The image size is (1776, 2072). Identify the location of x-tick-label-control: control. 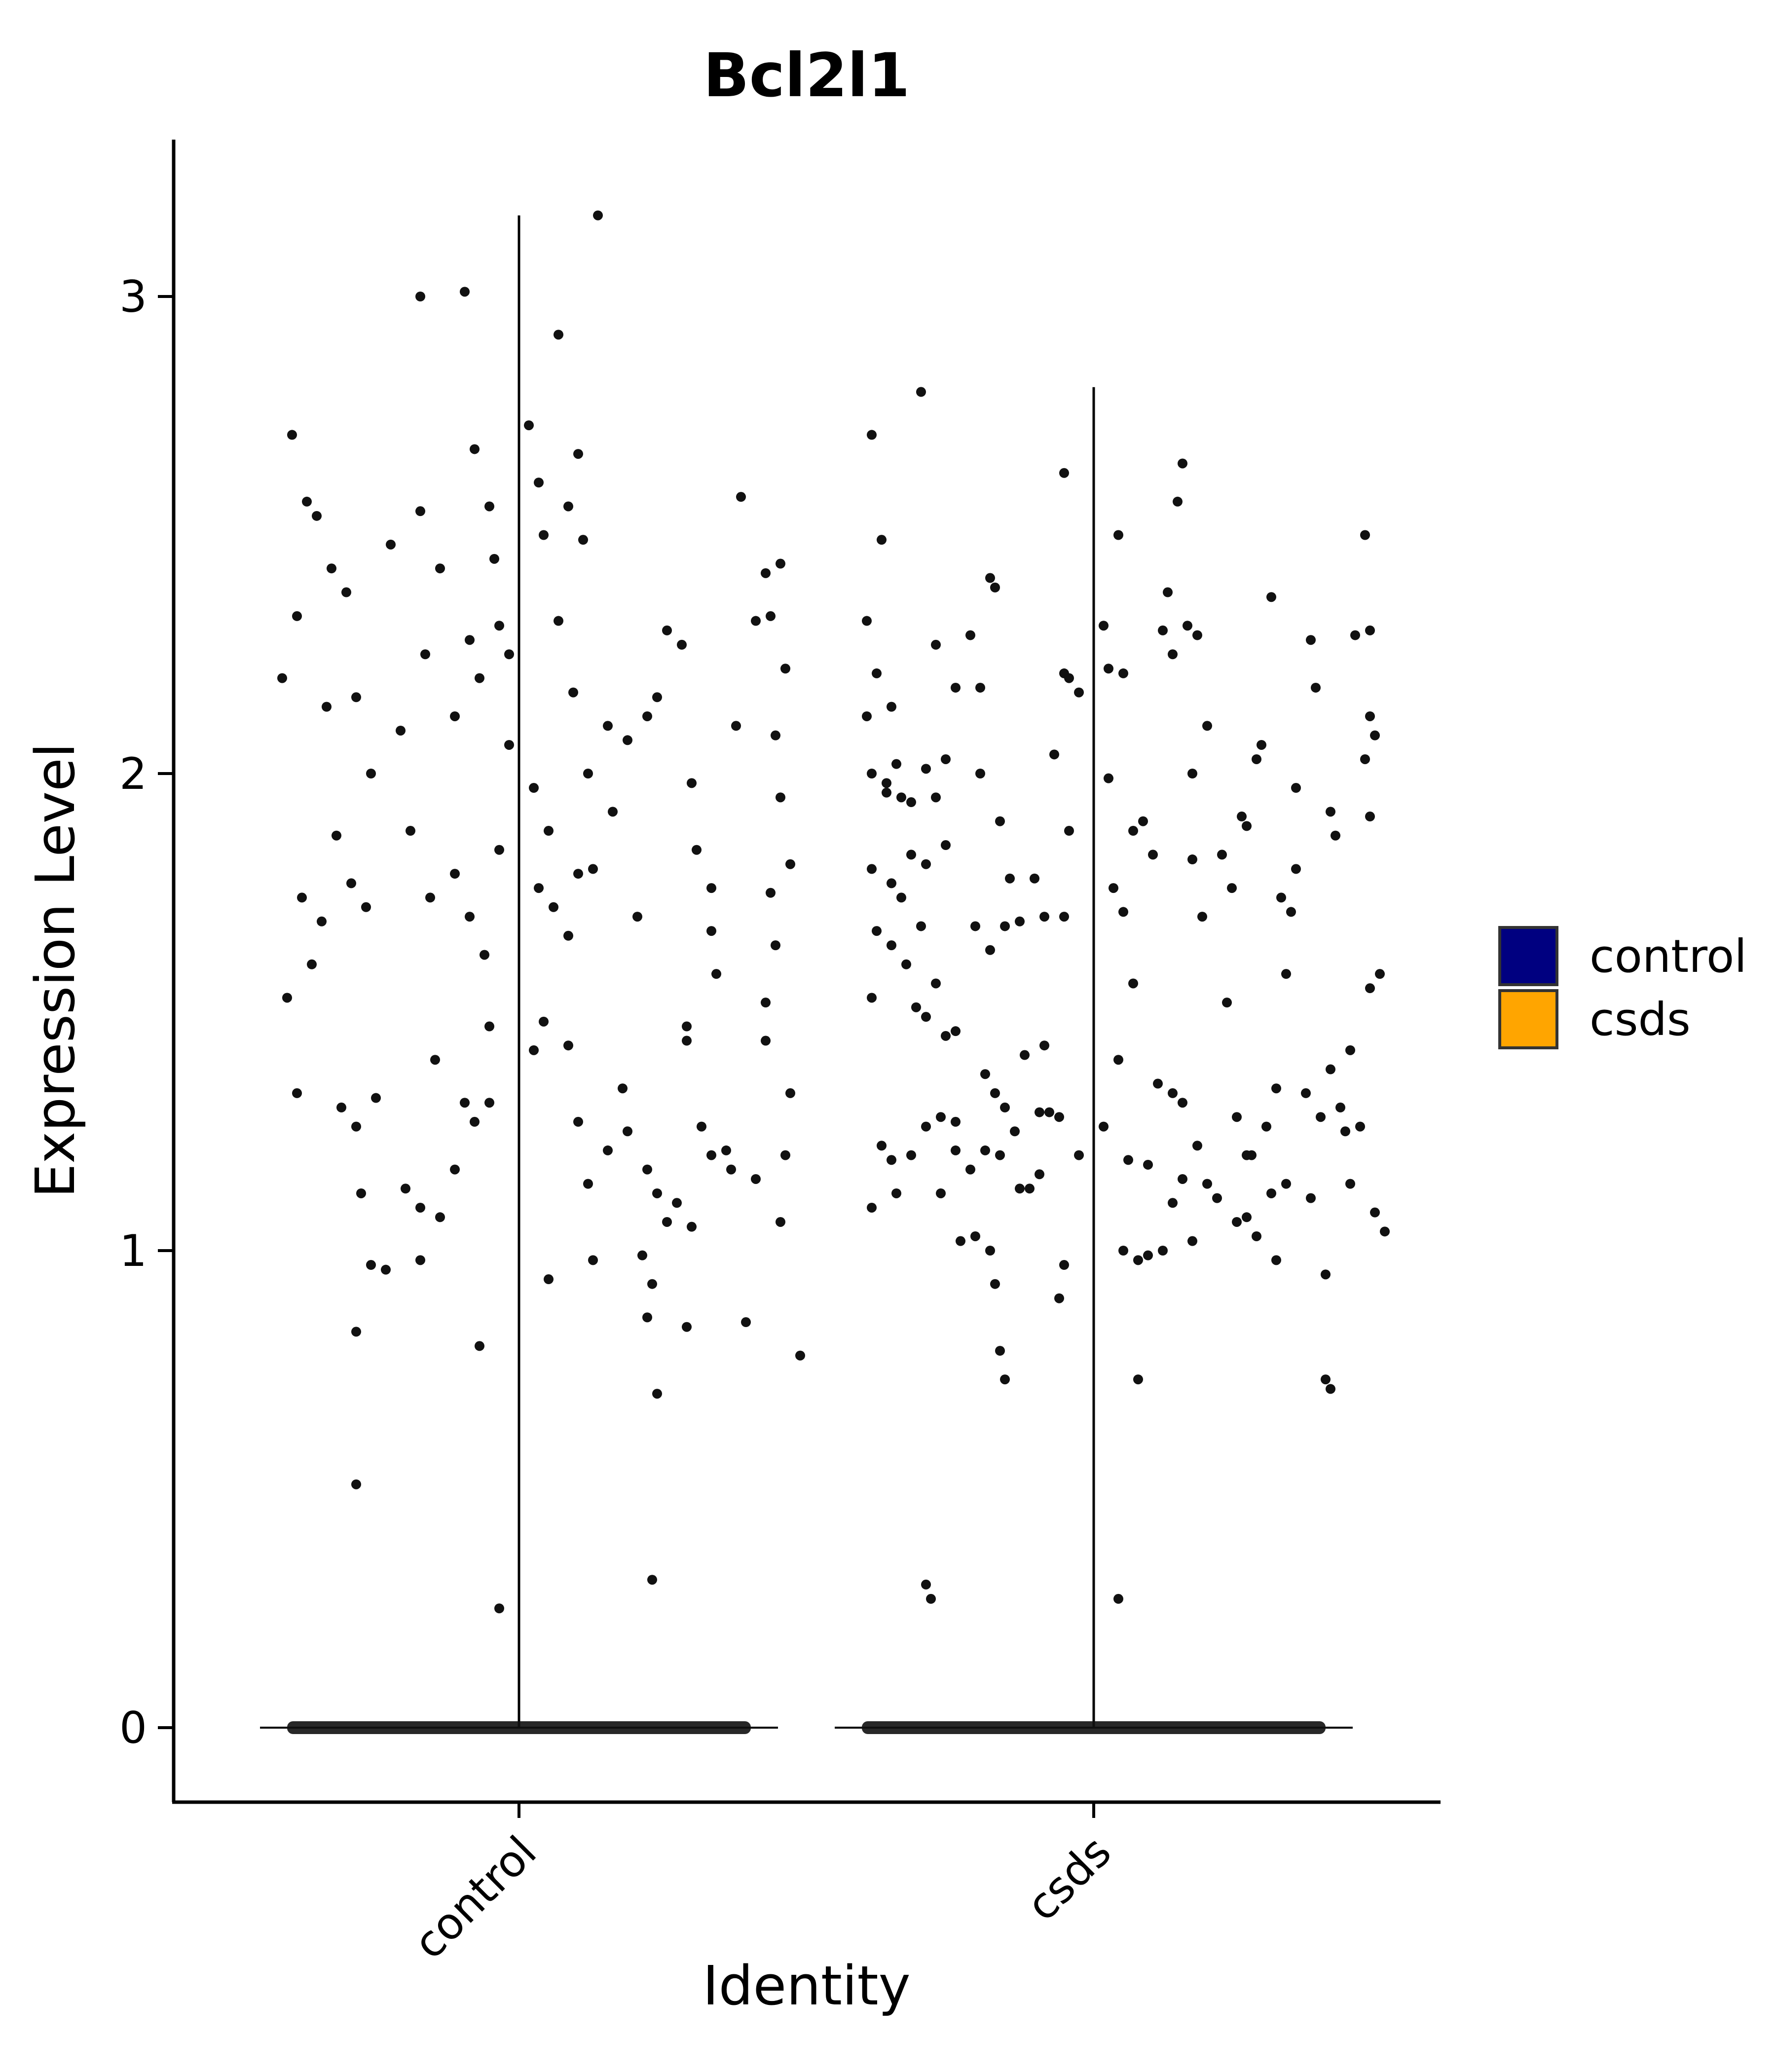
(475, 1898).